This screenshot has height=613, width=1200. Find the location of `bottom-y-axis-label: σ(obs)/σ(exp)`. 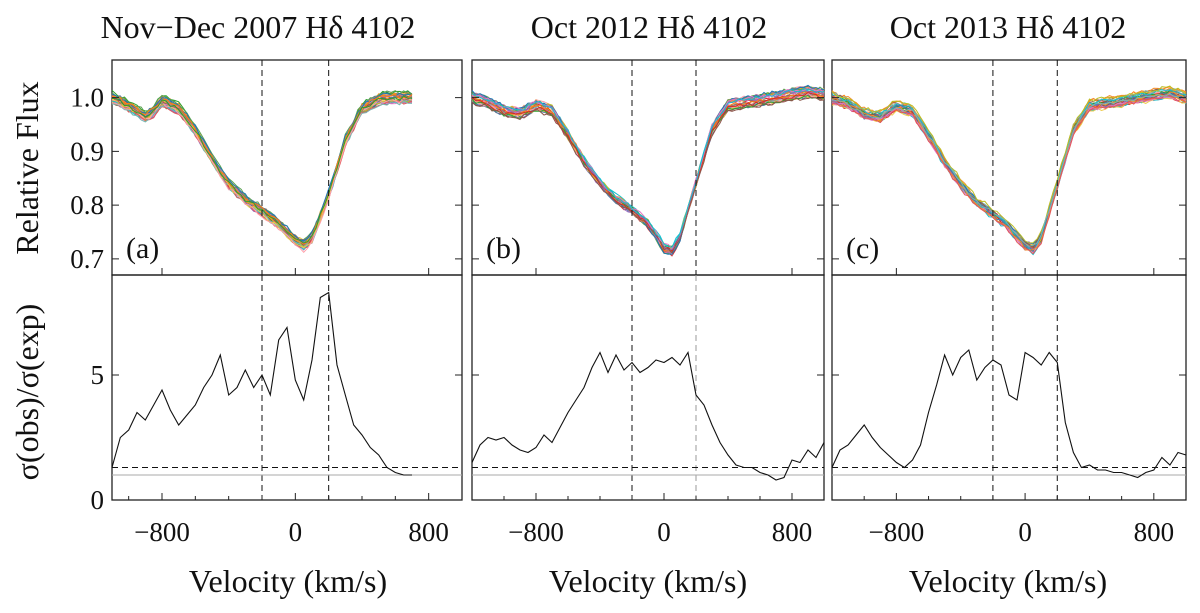

bottom-y-axis-label: σ(obs)/σ(exp) is located at coordinates (27, 392).